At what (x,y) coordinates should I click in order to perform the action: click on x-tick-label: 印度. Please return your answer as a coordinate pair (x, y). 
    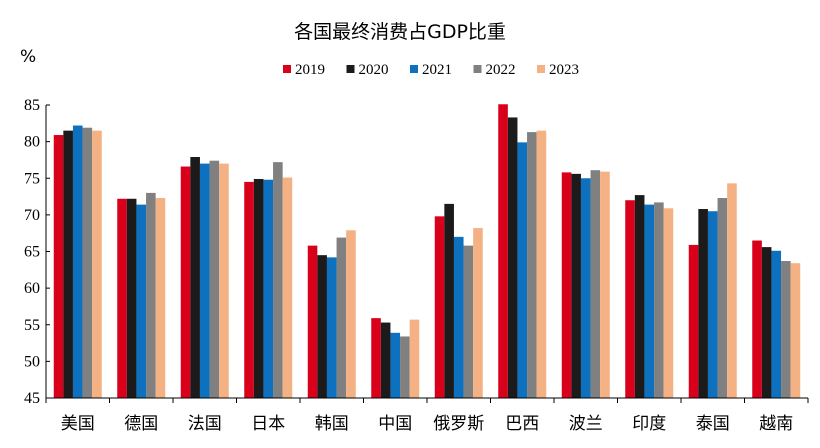
    Looking at the image, I should click on (649, 424).